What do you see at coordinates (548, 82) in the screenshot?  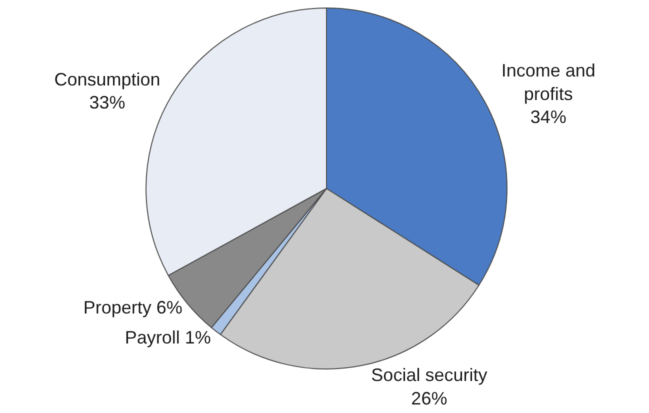 I see `slice-label: Income and profits` at bounding box center [548, 82].